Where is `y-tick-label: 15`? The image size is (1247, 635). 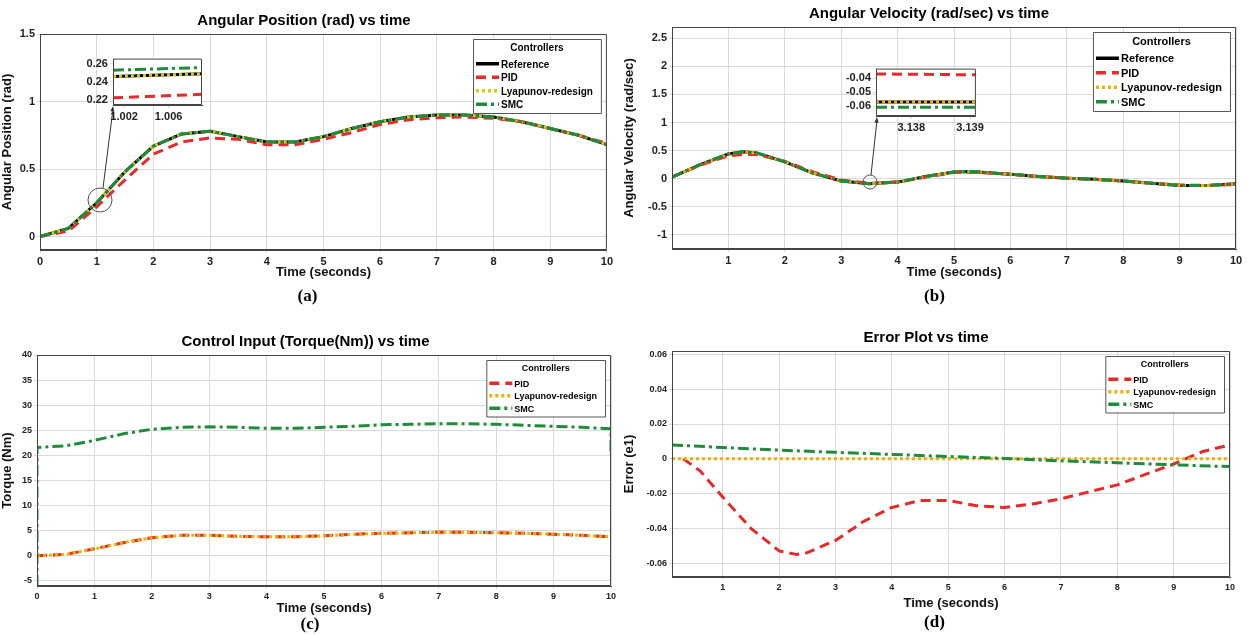
y-tick-label: 15 is located at coordinates (26, 480).